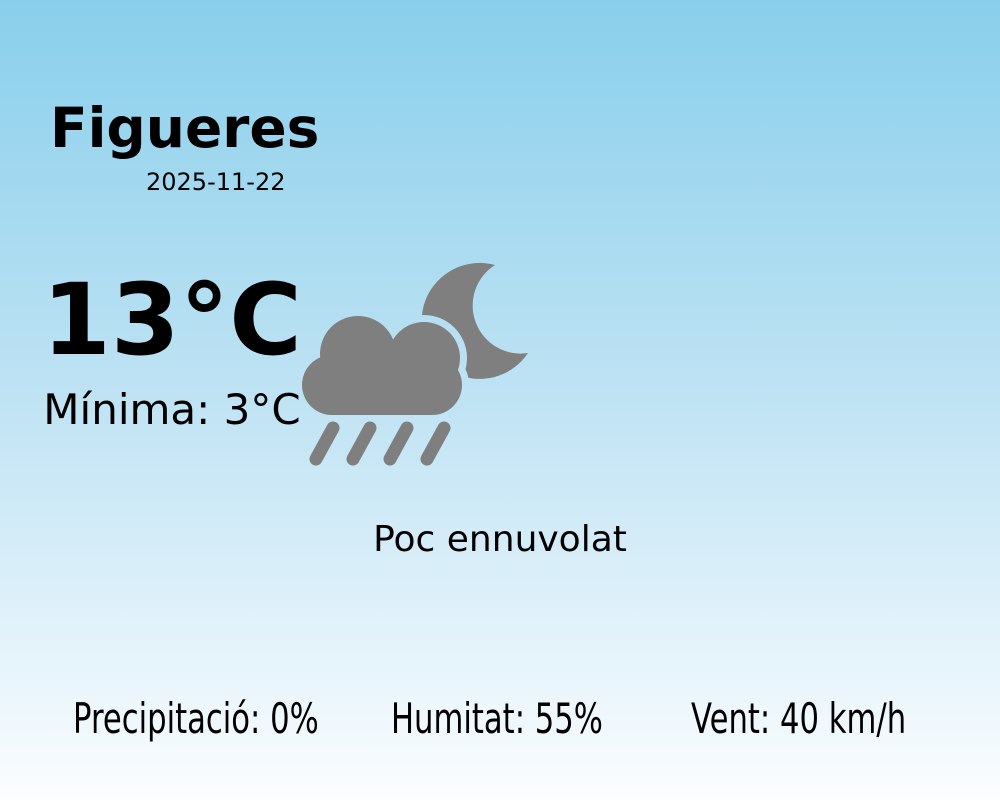 The height and width of the screenshot is (800, 1000). I want to click on date-label: 2025-11-22, so click(216, 182).